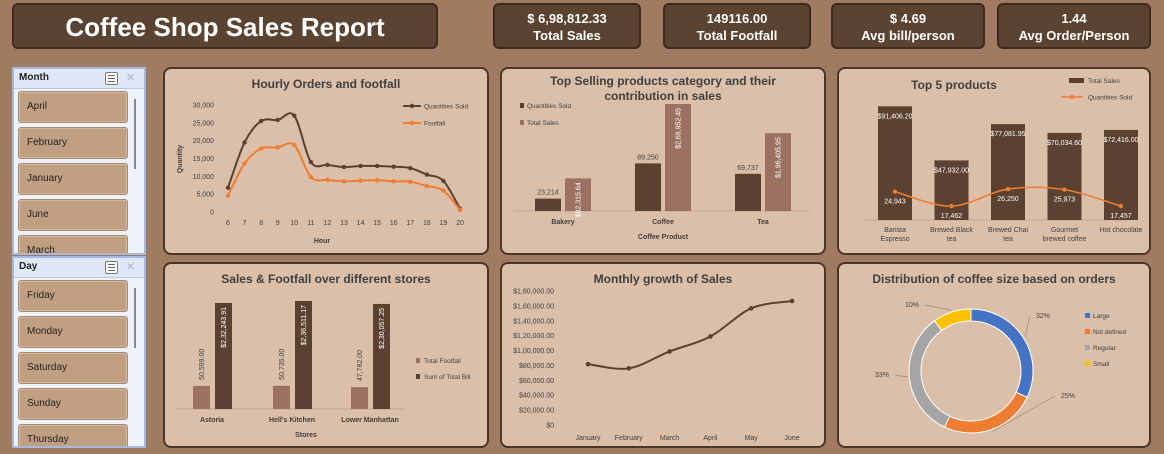  Describe the element at coordinates (28, 266) in the screenshot. I see `slicer-title: Day` at that location.